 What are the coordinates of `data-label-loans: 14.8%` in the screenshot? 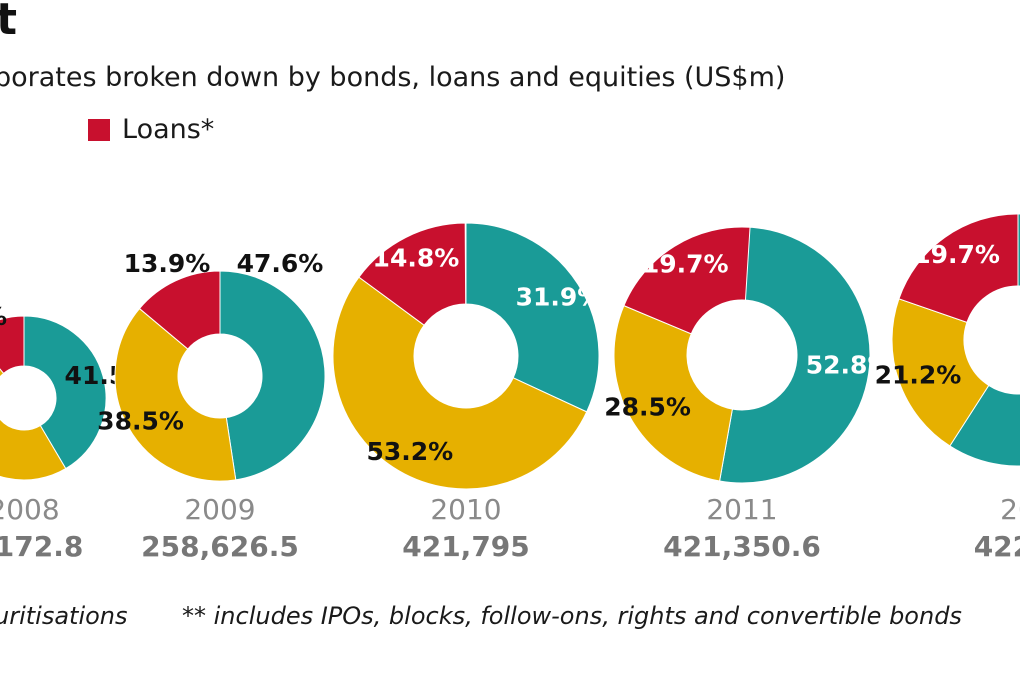 It's located at (416, 258).